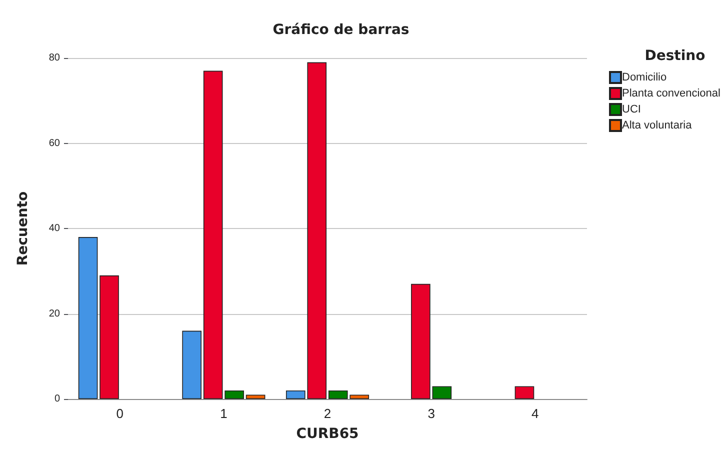  I want to click on x-axis-title: CURB65, so click(327, 434).